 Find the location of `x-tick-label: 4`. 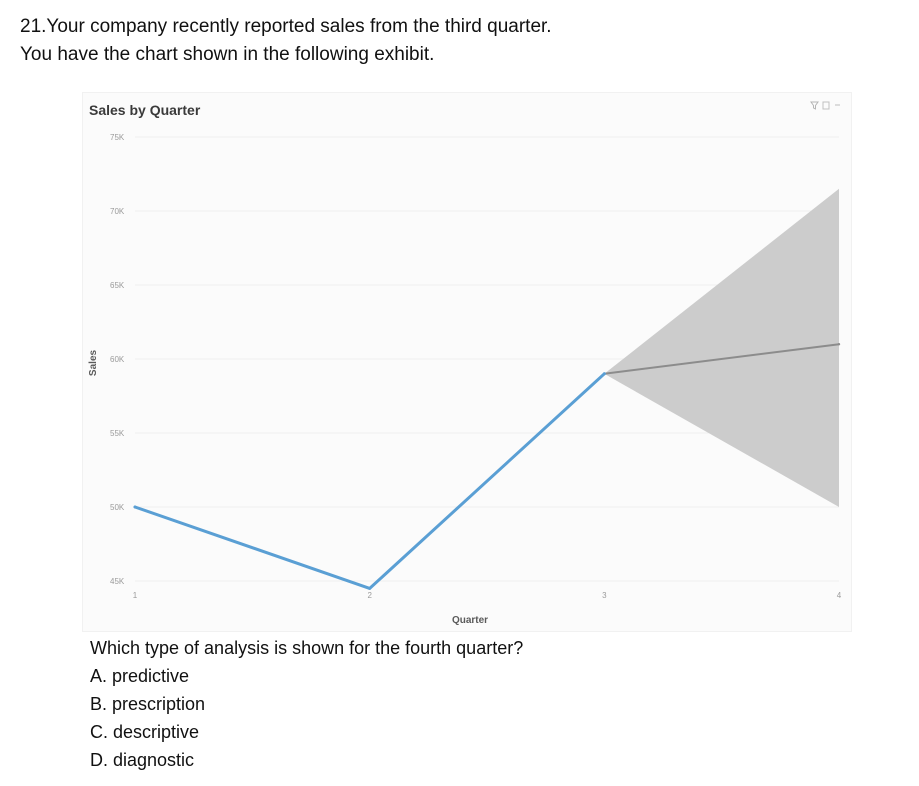

x-tick-label: 4 is located at coordinates (839, 595).